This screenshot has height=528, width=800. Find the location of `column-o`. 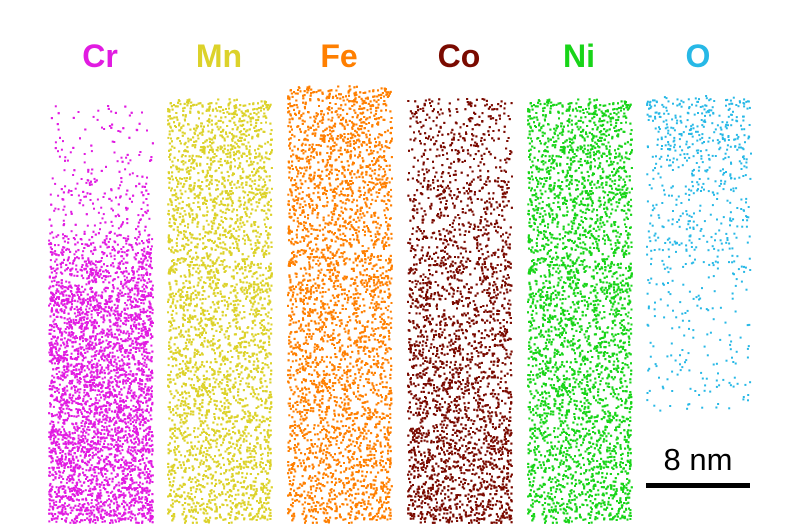

column-o is located at coordinates (699, 253).